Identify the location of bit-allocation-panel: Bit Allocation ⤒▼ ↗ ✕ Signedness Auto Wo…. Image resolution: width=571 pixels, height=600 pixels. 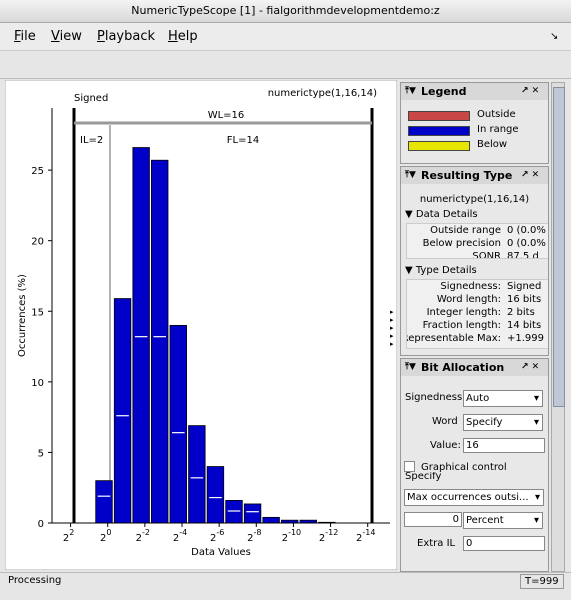
(474, 465).